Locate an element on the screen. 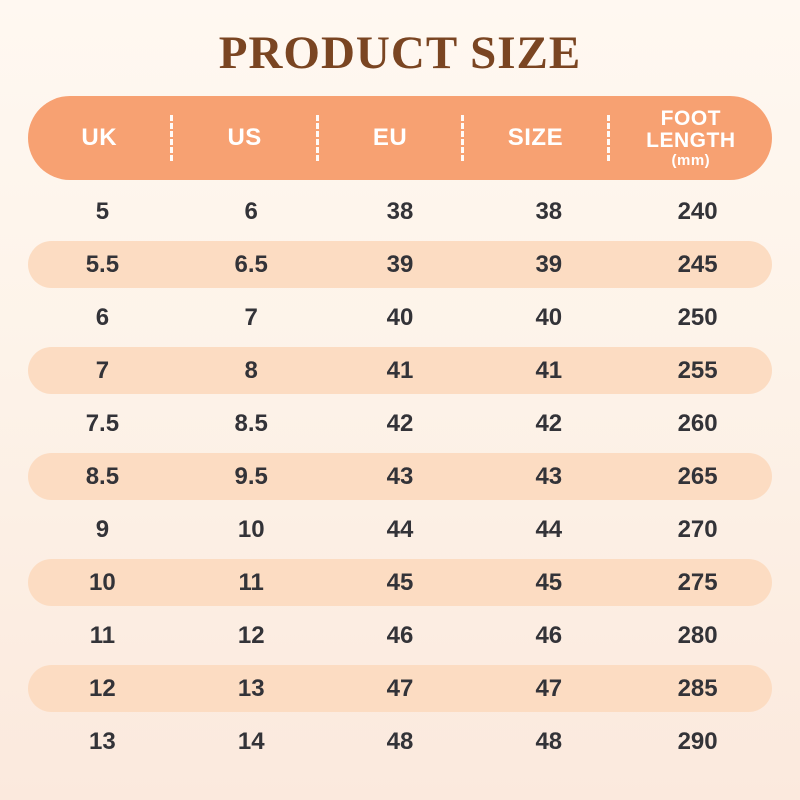  table-row: 5.5 6.5 39 39 245 is located at coordinates (400, 264).